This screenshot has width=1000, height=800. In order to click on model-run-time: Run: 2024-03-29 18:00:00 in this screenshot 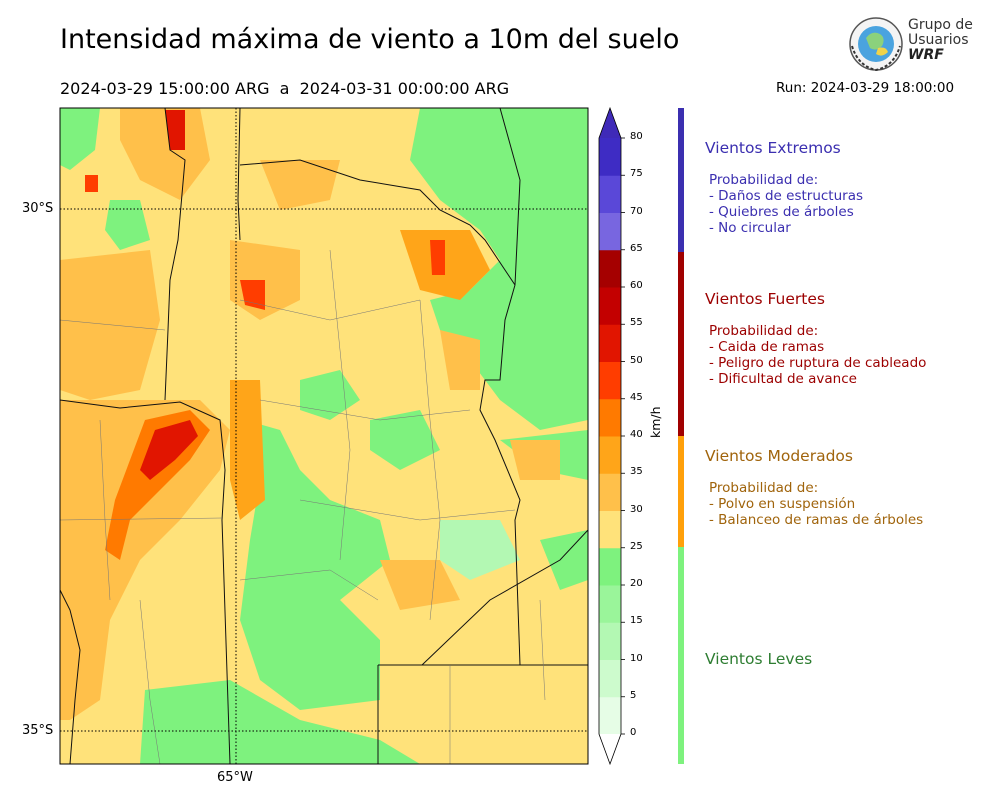, I will do `click(865, 88)`.